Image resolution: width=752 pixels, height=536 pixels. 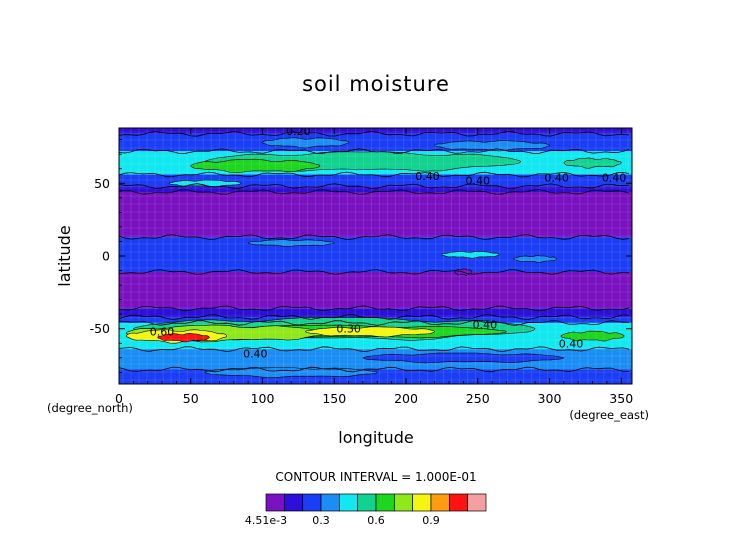 What do you see at coordinates (485, 324) in the screenshot?
I see `contour-label-7: 0.40` at bounding box center [485, 324].